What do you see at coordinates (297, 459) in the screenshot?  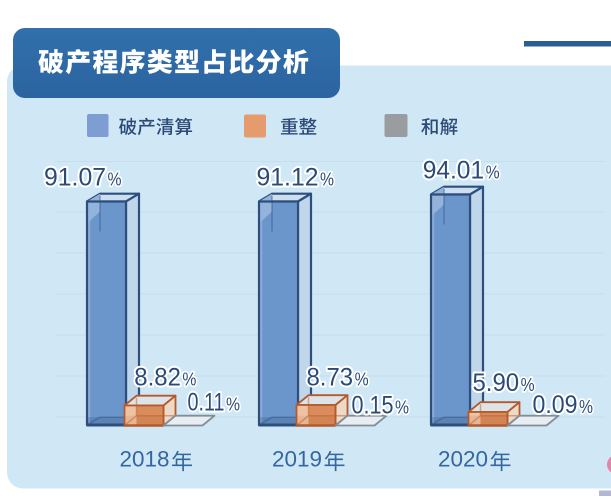 I see `svg-text: 2019` at bounding box center [297, 459].